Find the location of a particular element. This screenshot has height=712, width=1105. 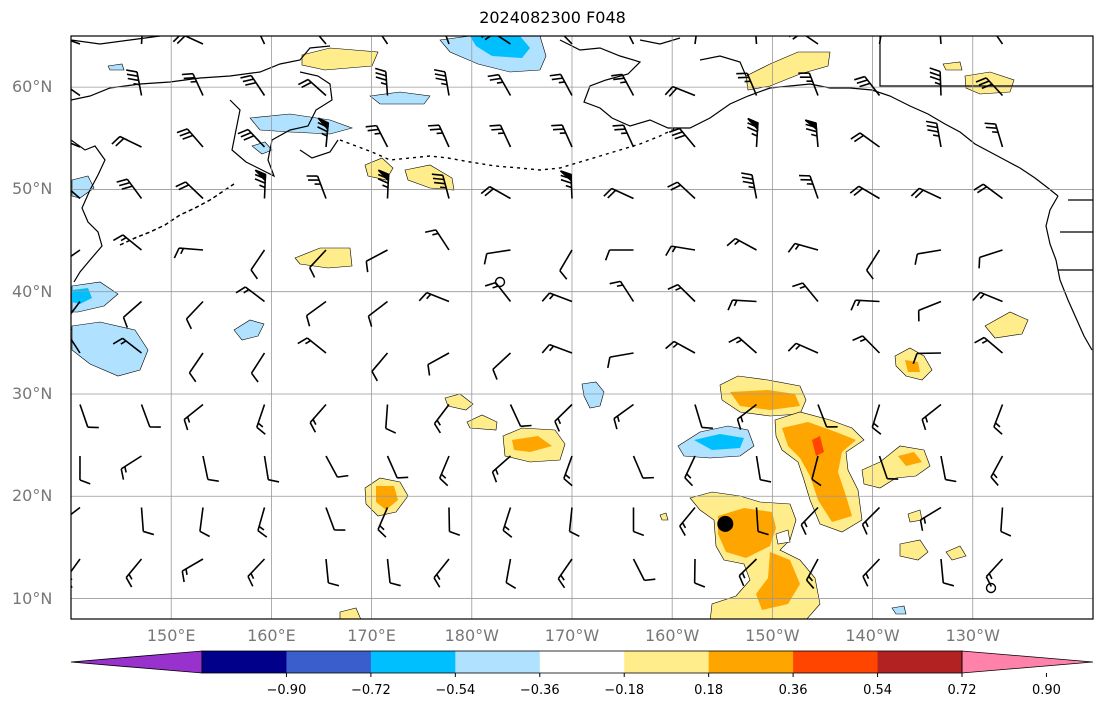

calm-circle is located at coordinates (500, 282).